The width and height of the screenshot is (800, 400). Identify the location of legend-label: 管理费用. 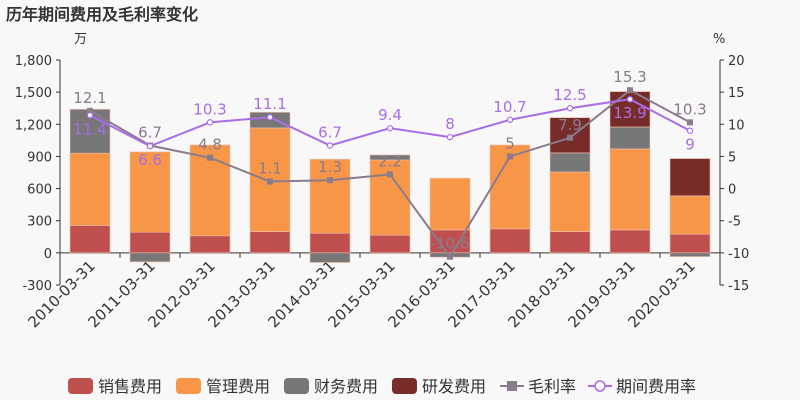
(238, 386).